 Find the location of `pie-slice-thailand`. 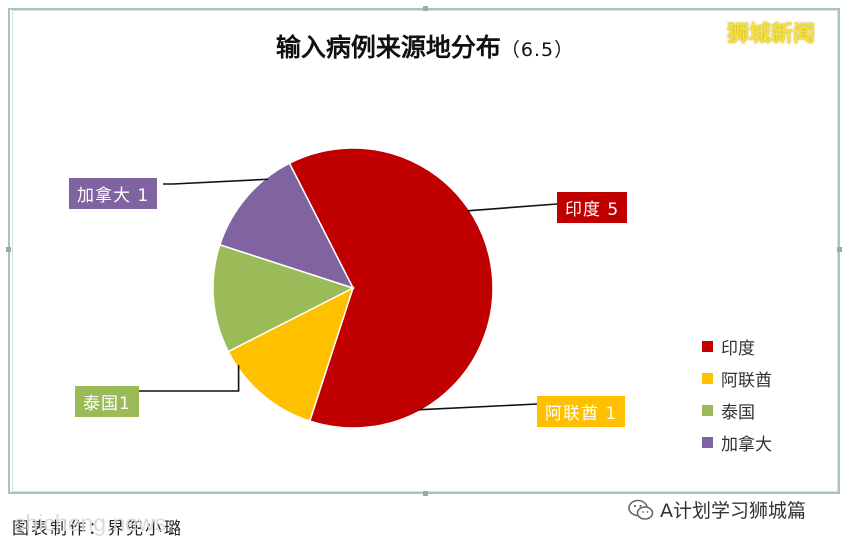

pie-slice-thailand is located at coordinates (283, 298).